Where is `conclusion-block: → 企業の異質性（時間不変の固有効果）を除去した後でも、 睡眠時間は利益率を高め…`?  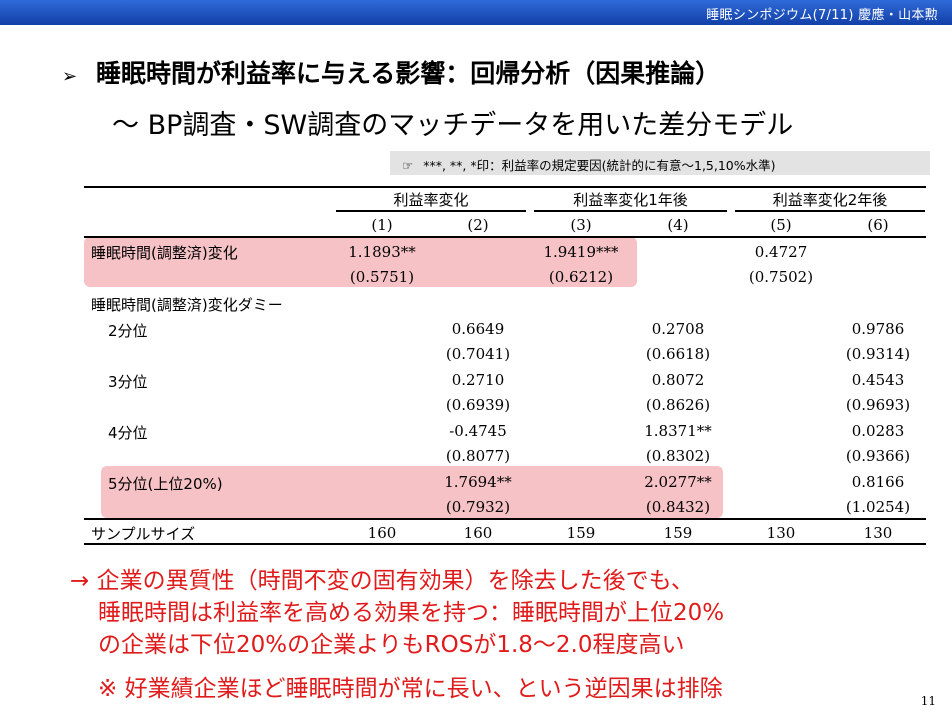
conclusion-block: → 企業の異質性（時間不変の固有効果）を除去した後でも、 睡眠時間は利益率を高め… is located at coordinates (397, 635).